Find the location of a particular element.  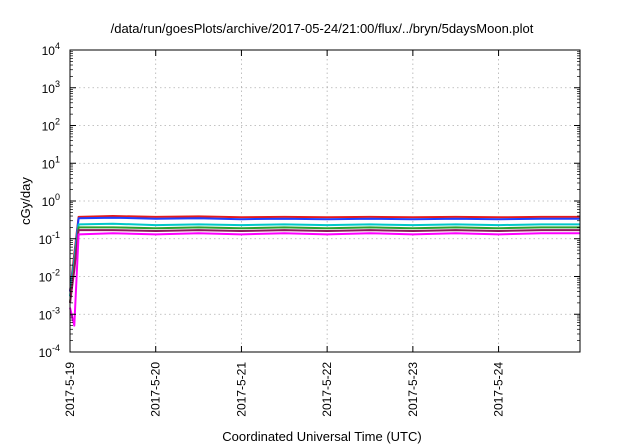

y-tick-label: 10⁰ is located at coordinates (51, 200).